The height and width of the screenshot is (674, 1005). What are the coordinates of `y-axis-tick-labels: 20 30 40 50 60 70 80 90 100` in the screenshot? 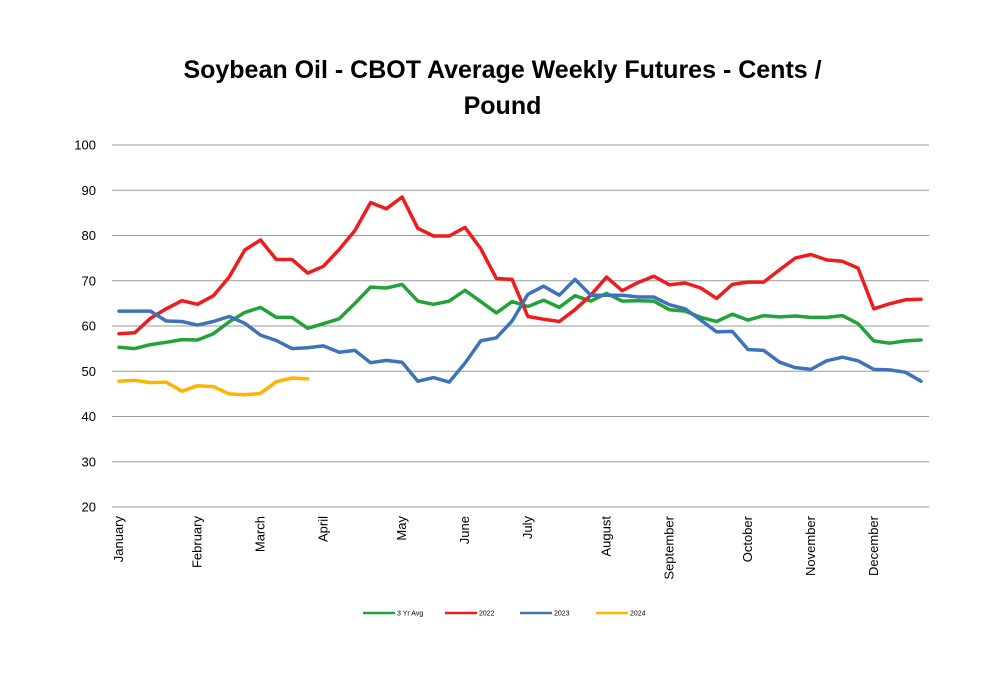 It's located at (85, 326).